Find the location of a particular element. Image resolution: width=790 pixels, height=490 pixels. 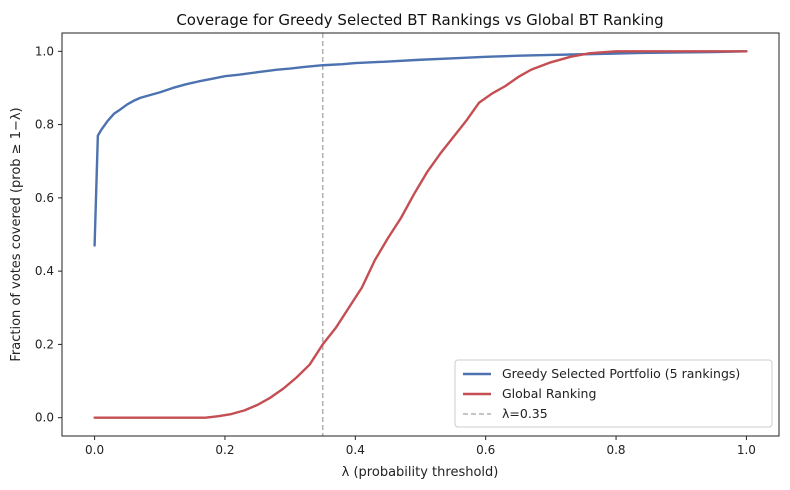

legend-box is located at coordinates (613, 393).